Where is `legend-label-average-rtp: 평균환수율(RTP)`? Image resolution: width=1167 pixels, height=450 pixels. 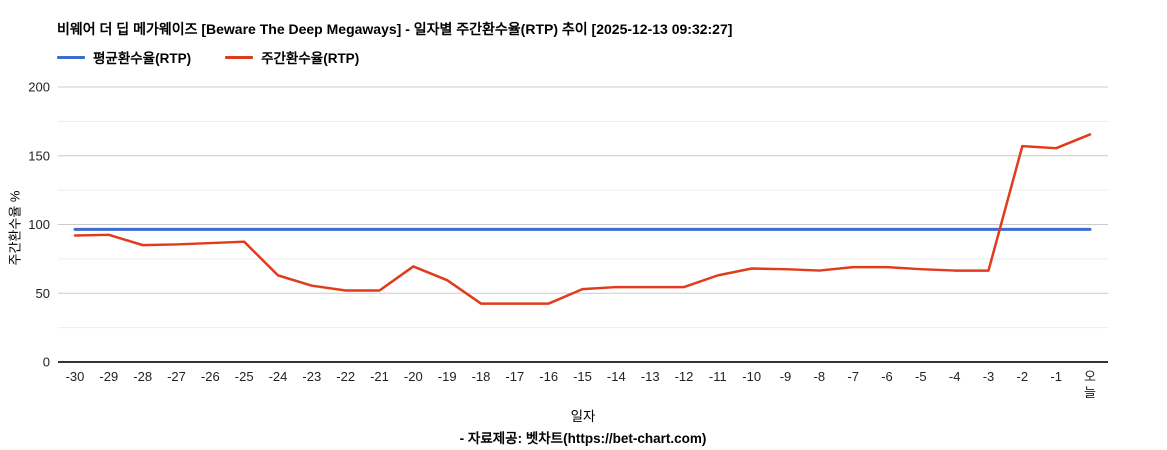 legend-label-average-rtp: 평균환수율(RTP) is located at coordinates (142, 58).